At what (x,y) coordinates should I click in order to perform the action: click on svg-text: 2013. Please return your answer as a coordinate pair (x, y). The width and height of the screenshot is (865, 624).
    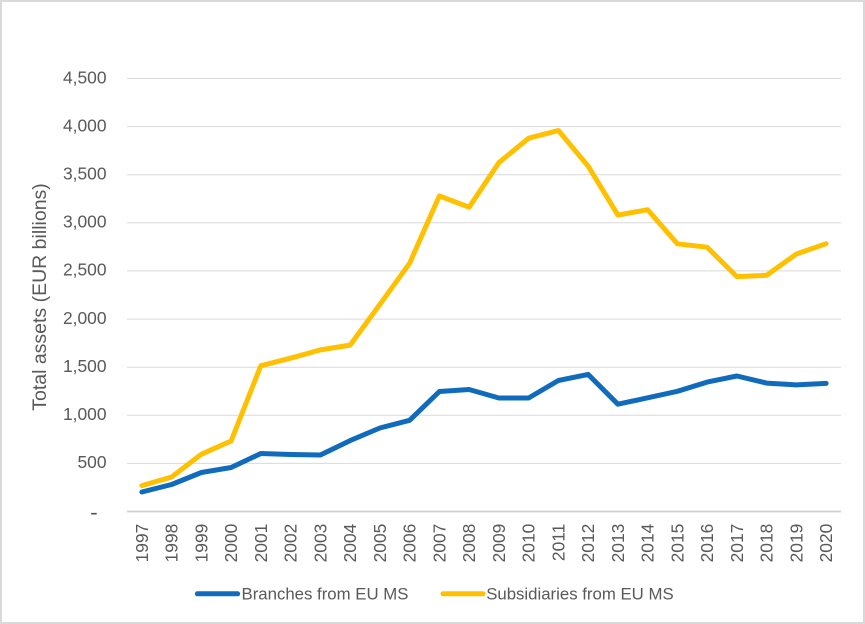
    Looking at the image, I should click on (618, 543).